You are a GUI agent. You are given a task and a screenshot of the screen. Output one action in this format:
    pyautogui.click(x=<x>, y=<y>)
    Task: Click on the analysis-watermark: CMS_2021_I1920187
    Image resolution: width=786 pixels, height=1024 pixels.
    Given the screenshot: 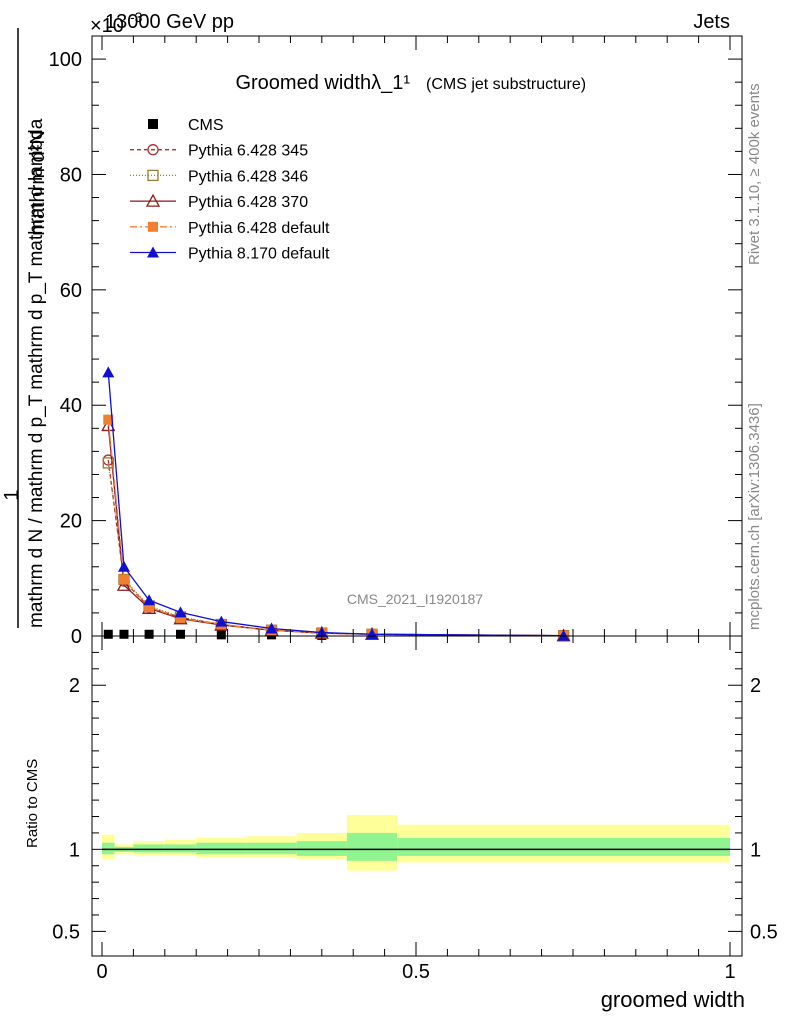 What is the action you would take?
    pyautogui.click(x=415, y=599)
    